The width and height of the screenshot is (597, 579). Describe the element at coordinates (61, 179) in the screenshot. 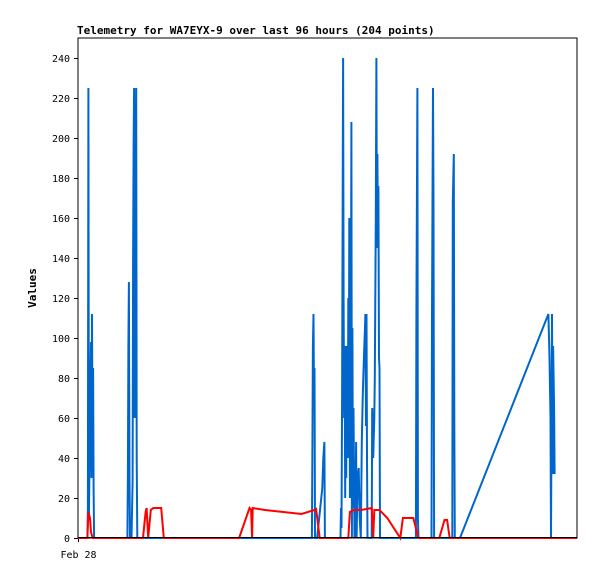

I see `y-tick-label: 180` at that location.